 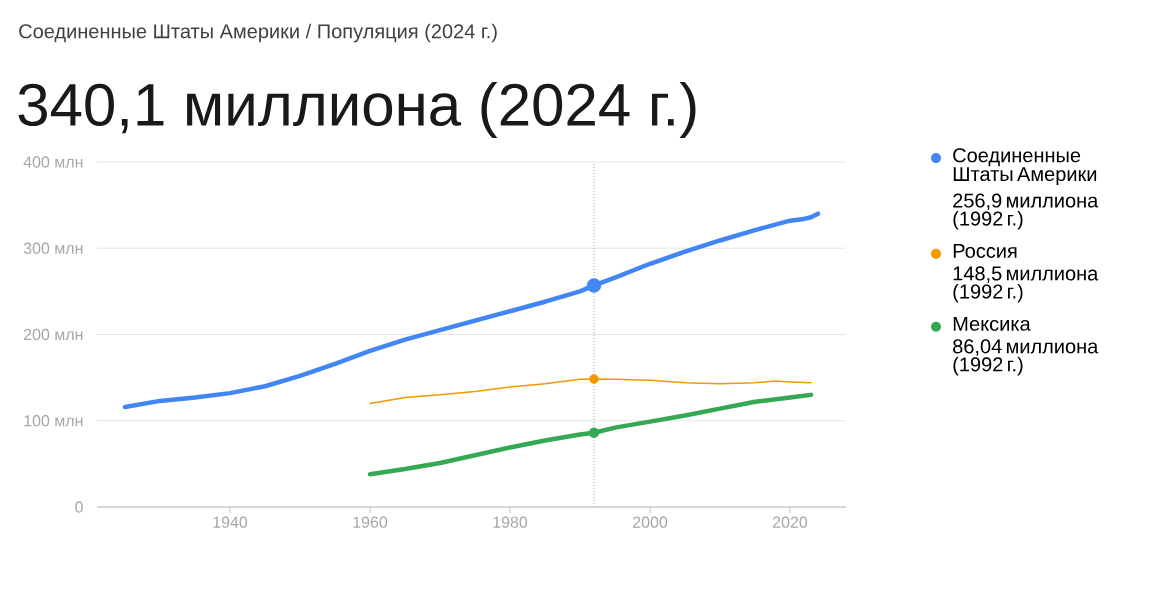 I want to click on text: 148,5 миллиона (1992 г.), so click(x=1026, y=284).